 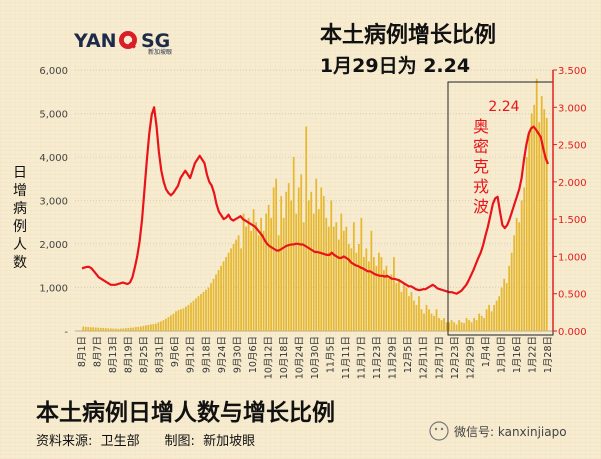 I want to click on x-tick-label: 1月22日, so click(x=532, y=354).